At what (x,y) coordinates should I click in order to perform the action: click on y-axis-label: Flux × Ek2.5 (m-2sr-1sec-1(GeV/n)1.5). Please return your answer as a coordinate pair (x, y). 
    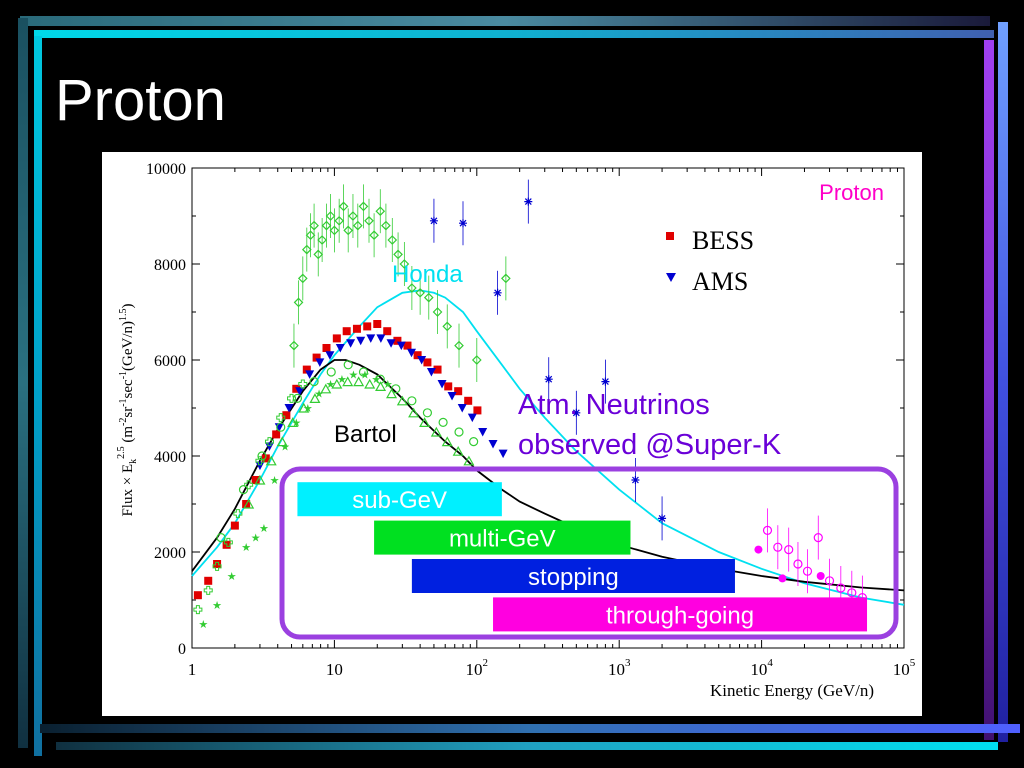
    Looking at the image, I should click on (127, 409).